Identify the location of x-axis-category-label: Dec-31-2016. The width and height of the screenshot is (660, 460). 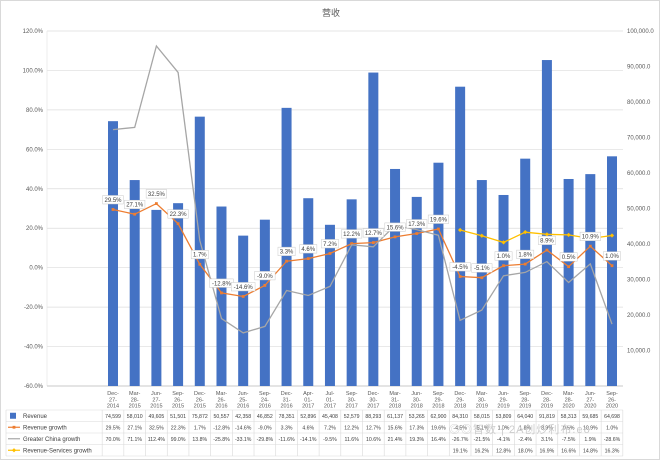
(286, 400).